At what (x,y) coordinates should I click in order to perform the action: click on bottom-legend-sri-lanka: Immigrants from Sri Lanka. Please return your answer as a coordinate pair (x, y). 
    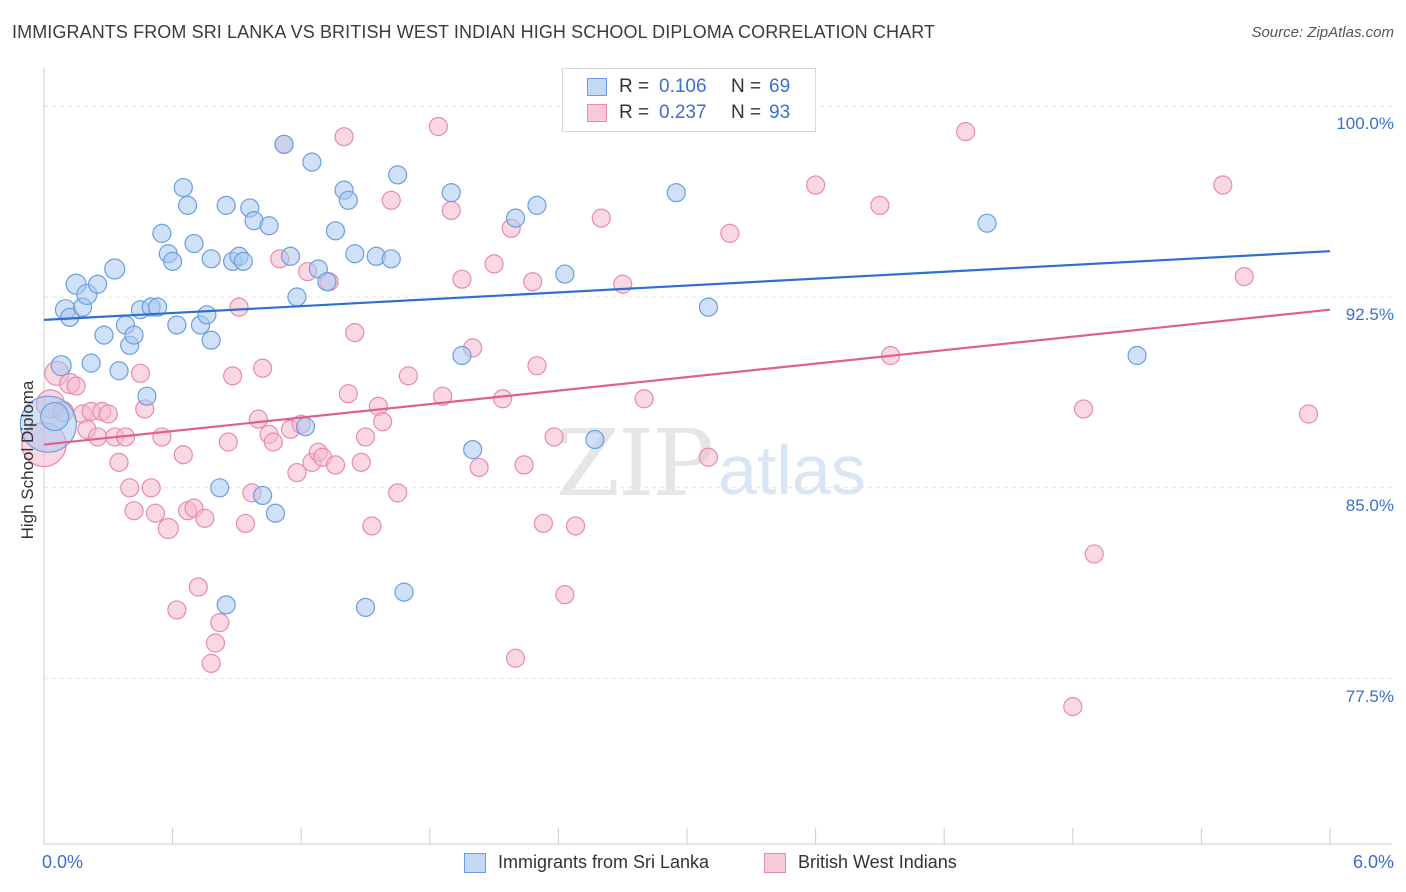
    Looking at the image, I should click on (586, 862).